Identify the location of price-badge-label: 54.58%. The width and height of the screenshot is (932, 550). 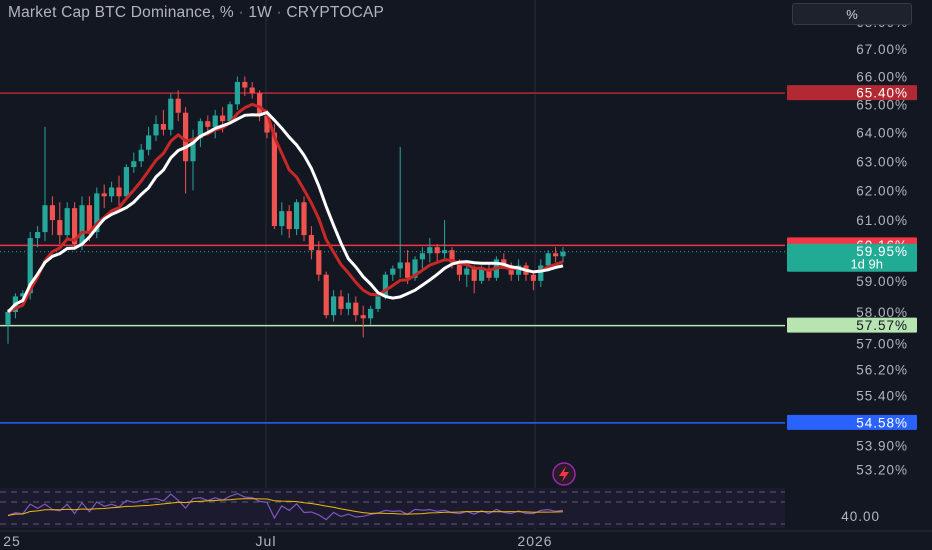
(882, 422).